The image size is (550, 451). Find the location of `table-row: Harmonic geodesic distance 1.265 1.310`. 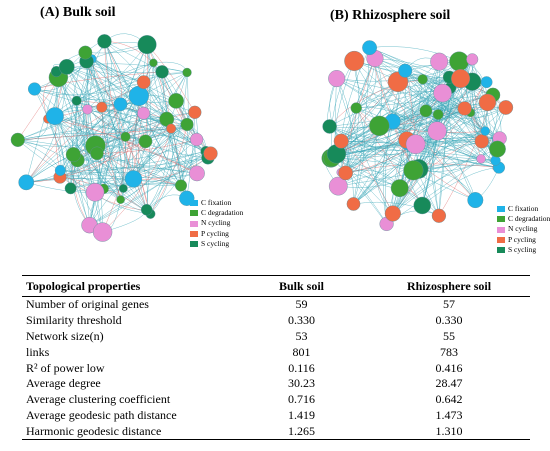

table-row: Harmonic geodesic distance 1.265 1.310 is located at coordinates (276, 431).